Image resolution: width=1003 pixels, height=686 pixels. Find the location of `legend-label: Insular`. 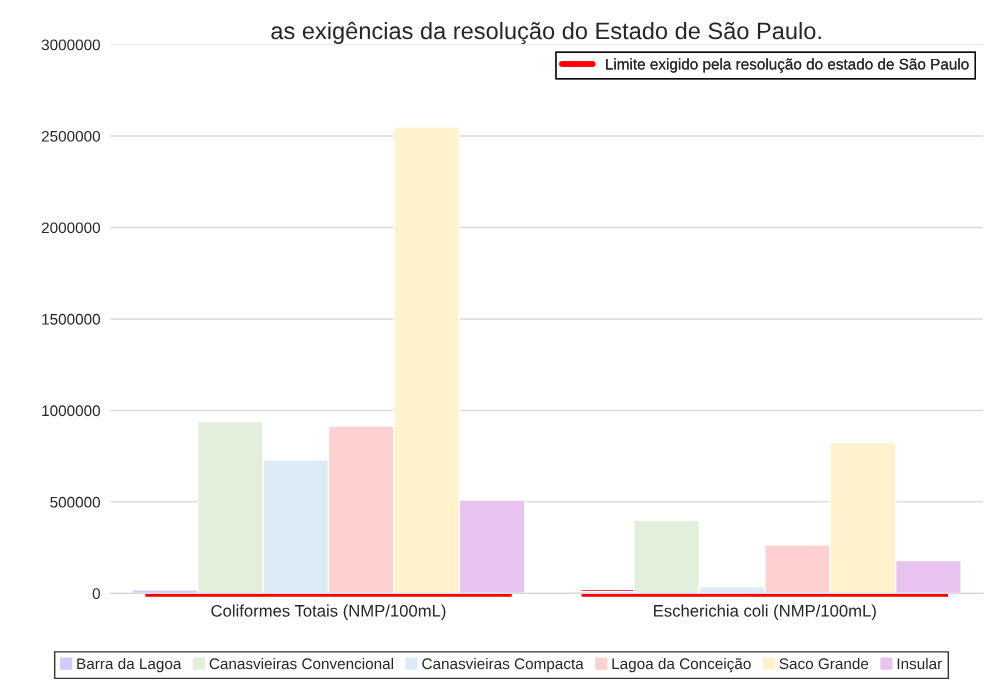

legend-label: Insular is located at coordinates (919, 663).